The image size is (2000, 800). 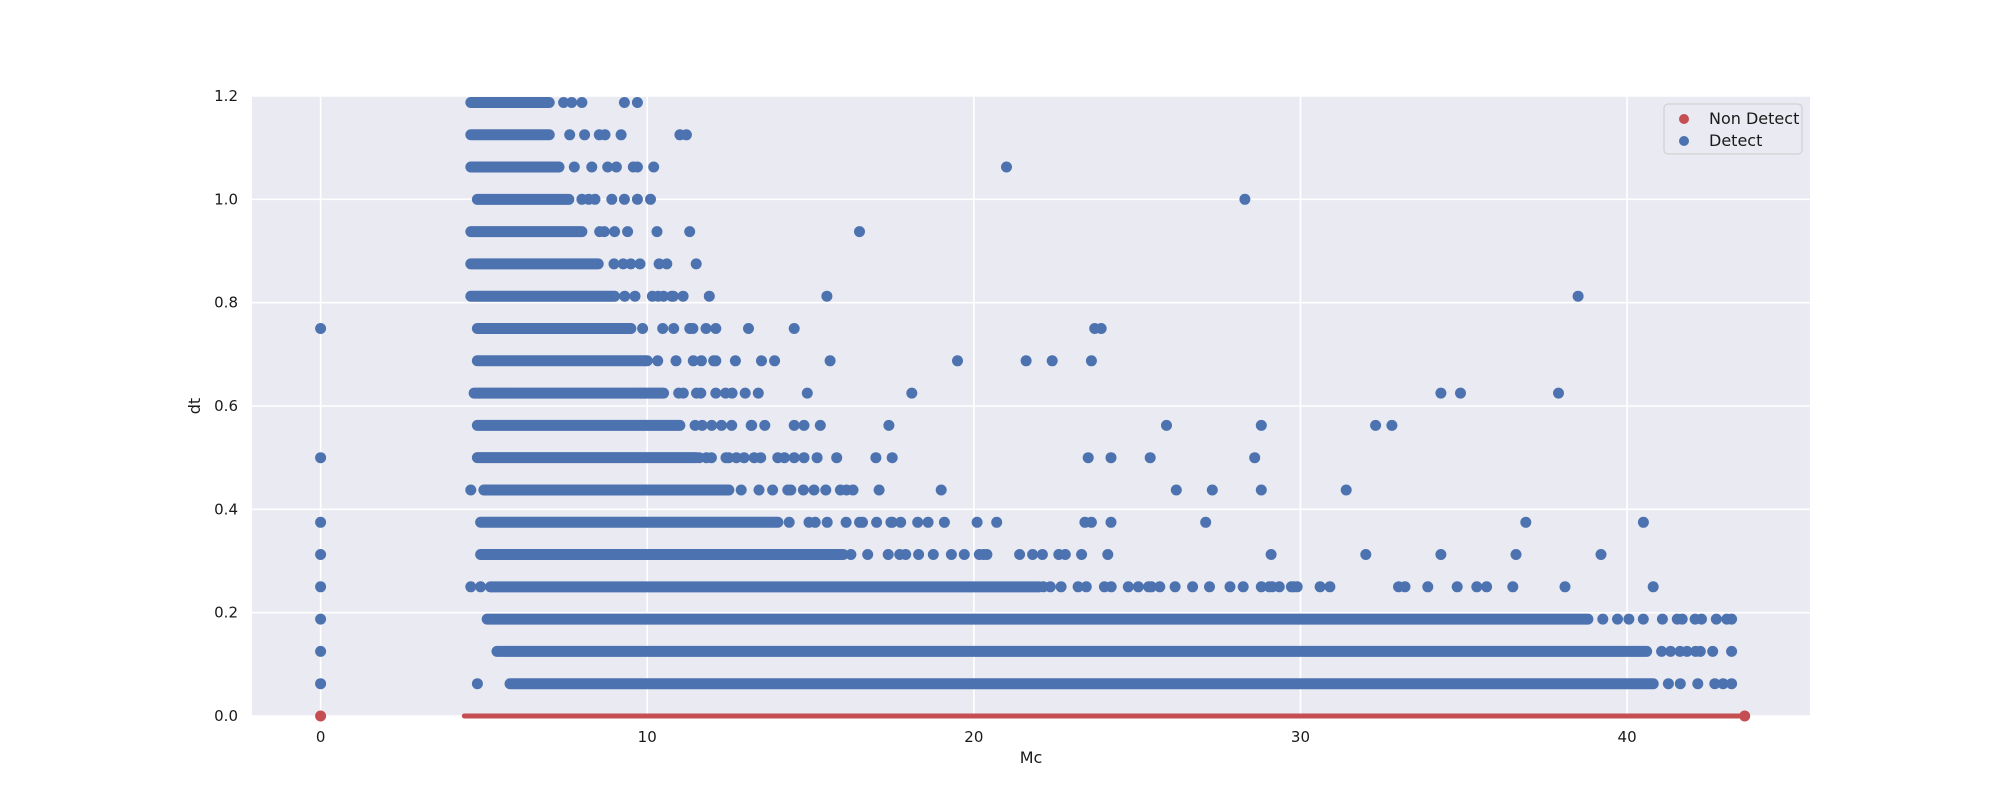 What do you see at coordinates (647, 737) in the screenshot?
I see `x-tick-label: 10` at bounding box center [647, 737].